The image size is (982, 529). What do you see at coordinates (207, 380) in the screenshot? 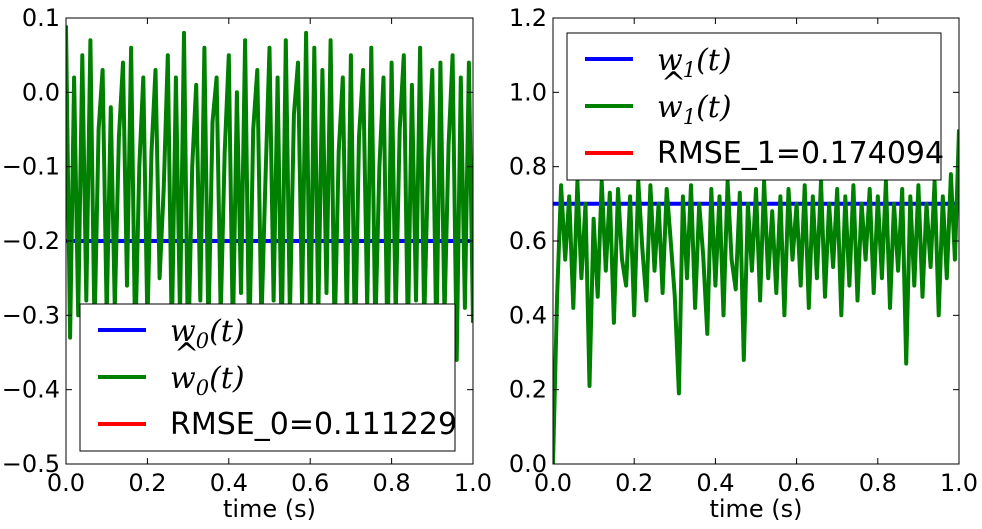
I see `legend-label-estimate-w0: w0(t)` at bounding box center [207, 380].